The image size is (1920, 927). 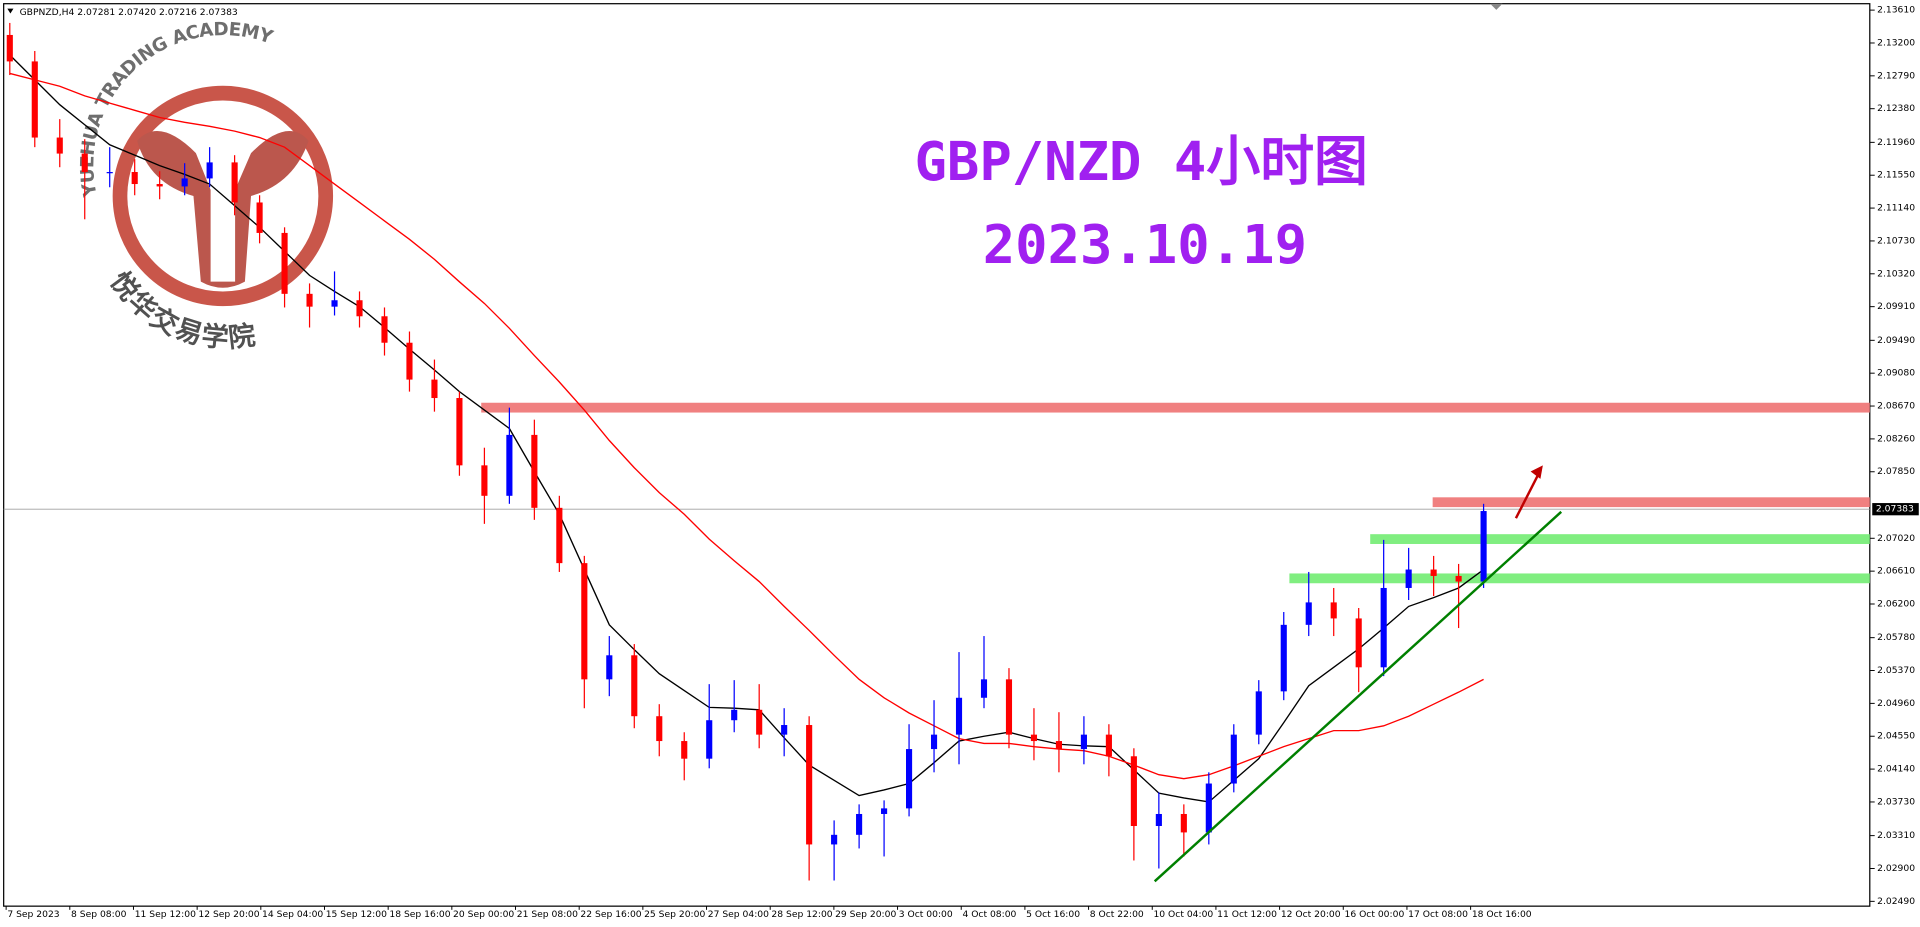 What do you see at coordinates (1896, 306) in the screenshot?
I see `y-tick-label: 2.09910` at bounding box center [1896, 306].